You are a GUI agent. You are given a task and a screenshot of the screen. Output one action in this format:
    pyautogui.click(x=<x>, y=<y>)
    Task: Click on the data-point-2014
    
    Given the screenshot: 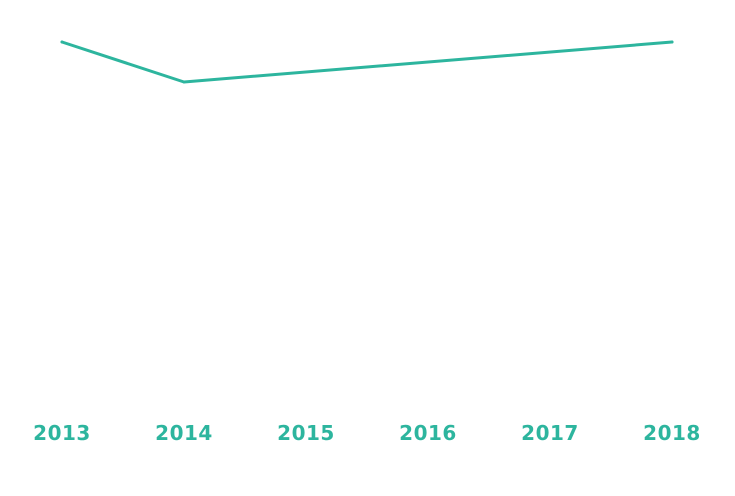 What is the action you would take?
    pyautogui.click(x=184, y=82)
    